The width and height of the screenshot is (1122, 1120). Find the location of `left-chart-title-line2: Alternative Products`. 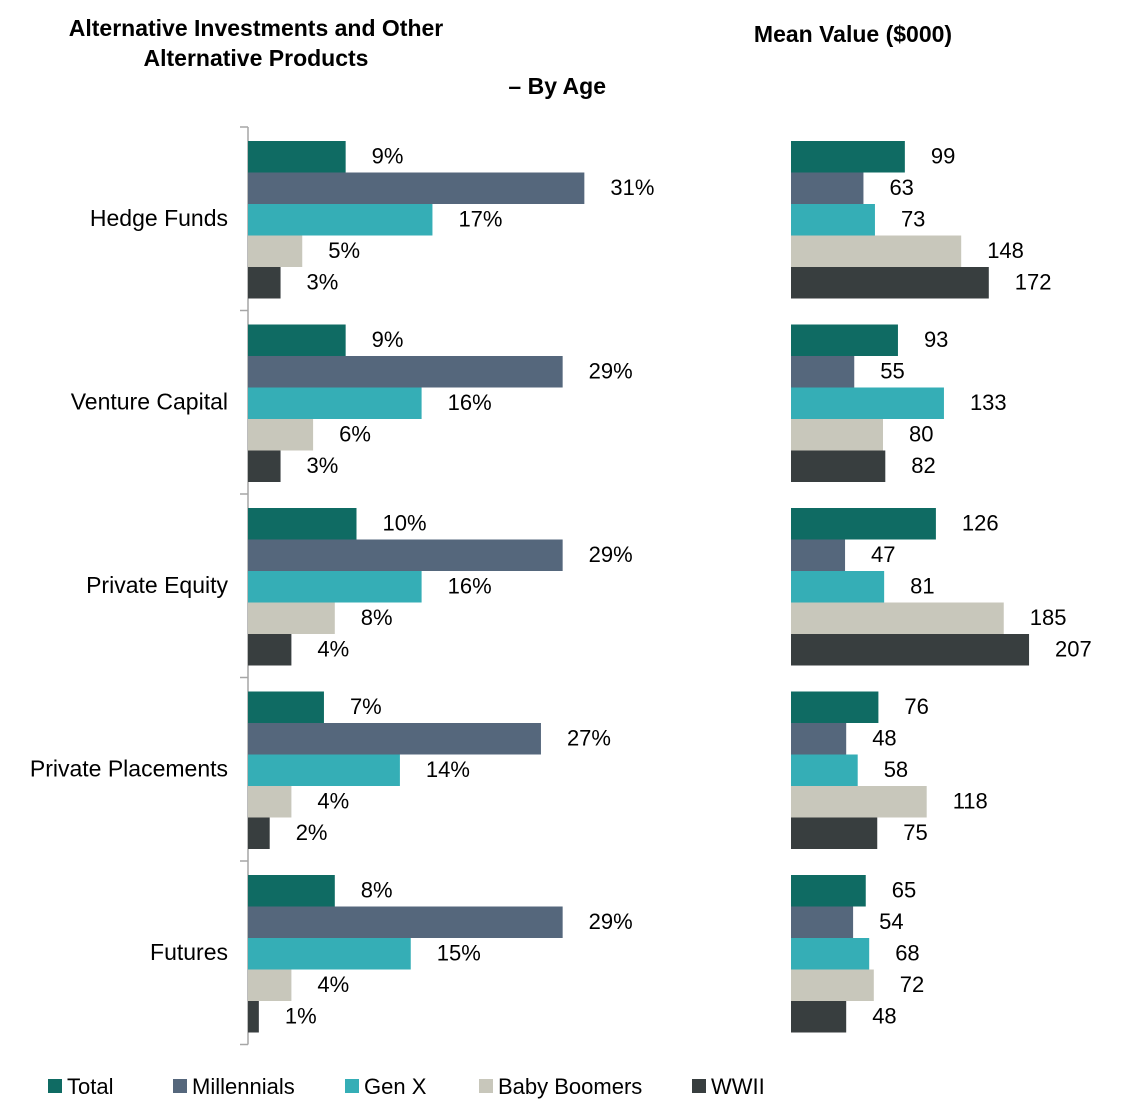

left-chart-title-line2: Alternative Products is located at coordinates (256, 58).